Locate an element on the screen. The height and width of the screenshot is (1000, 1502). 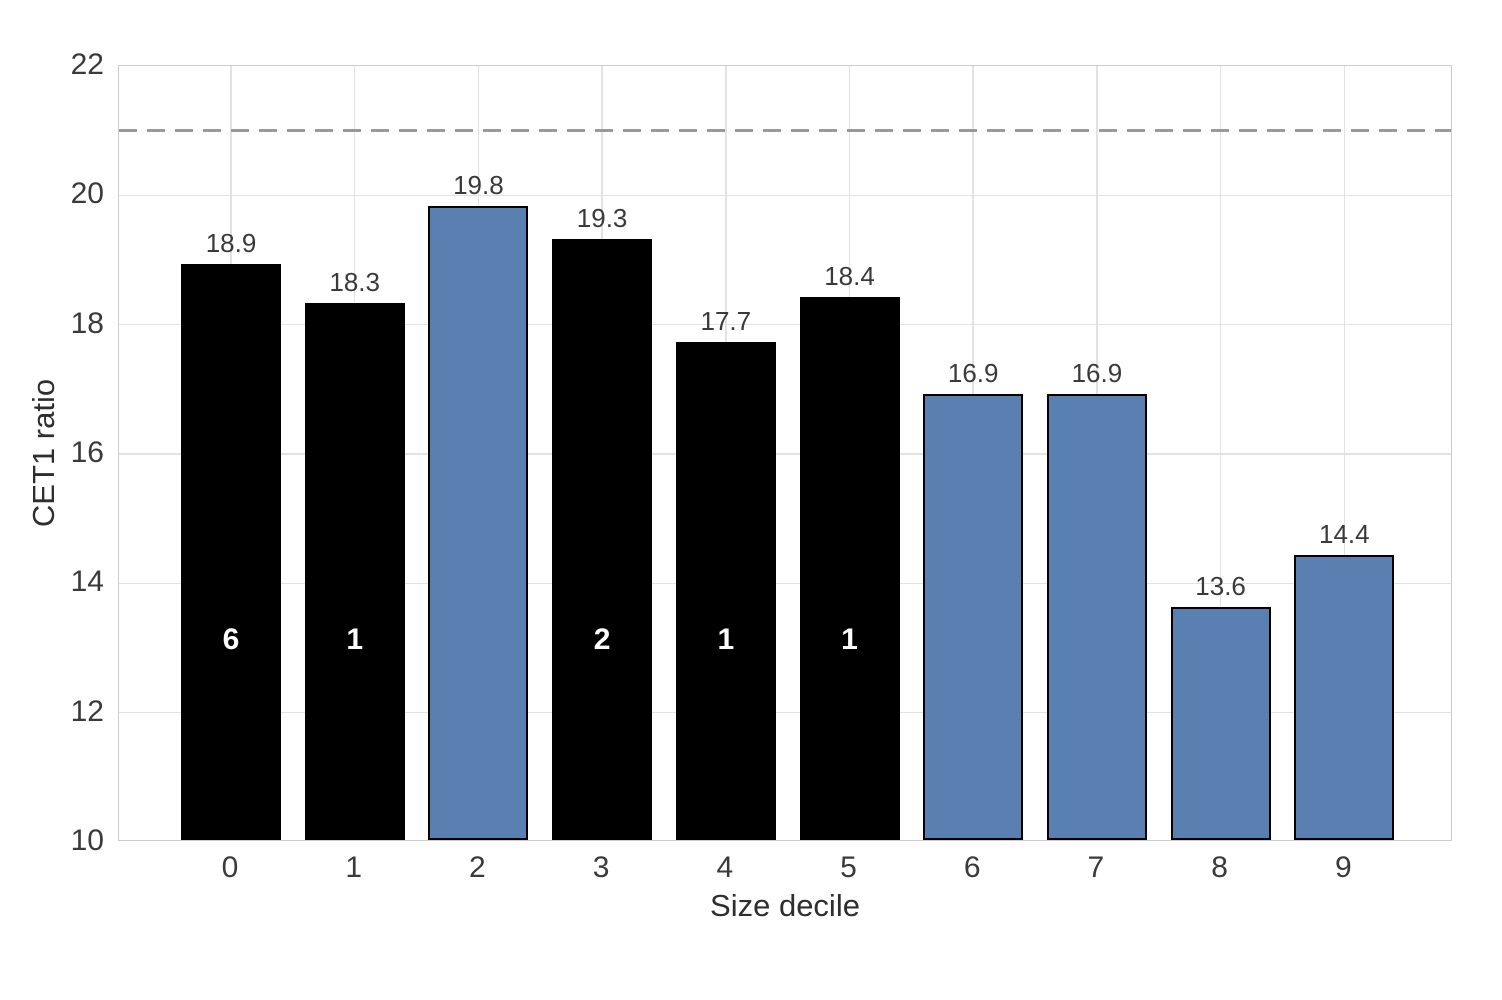
bar-value-label-7: 16.9 is located at coordinates (1097, 372).